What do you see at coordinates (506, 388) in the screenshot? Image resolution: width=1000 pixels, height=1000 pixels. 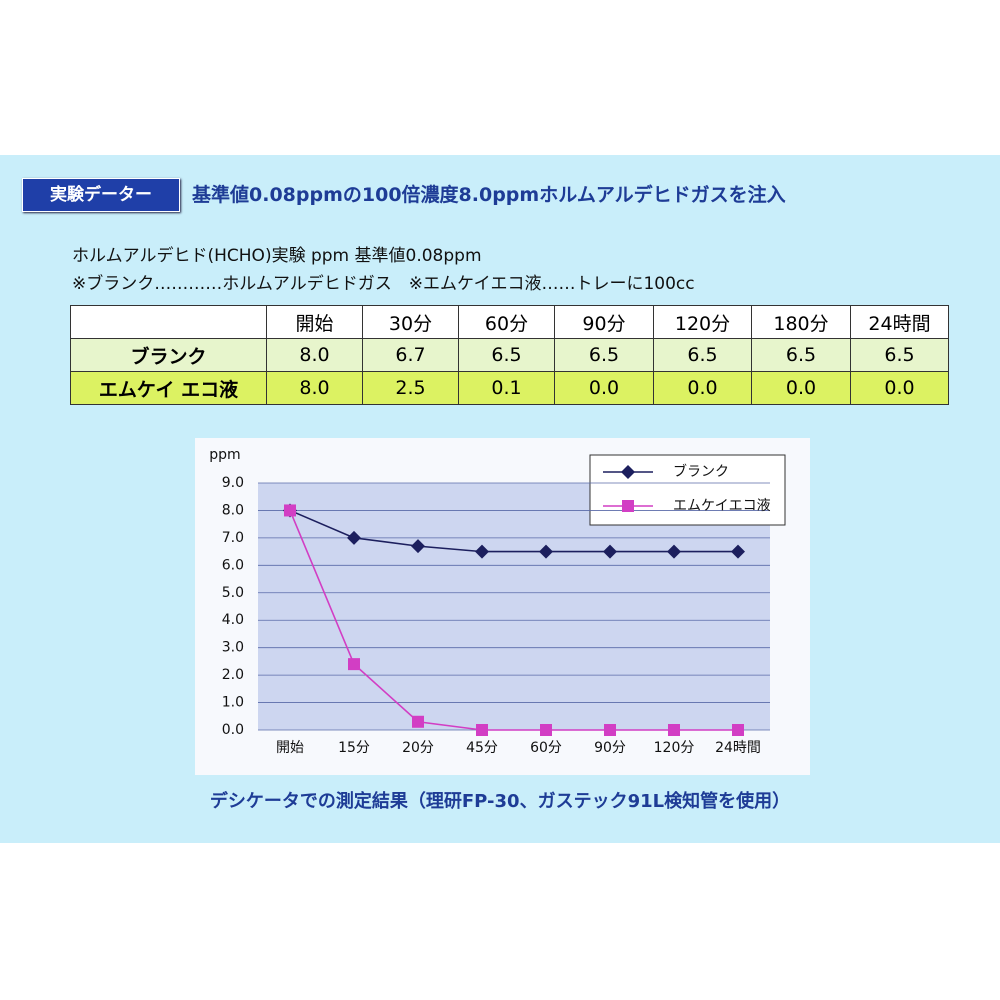 I see `table-cell: 0.1` at bounding box center [506, 388].